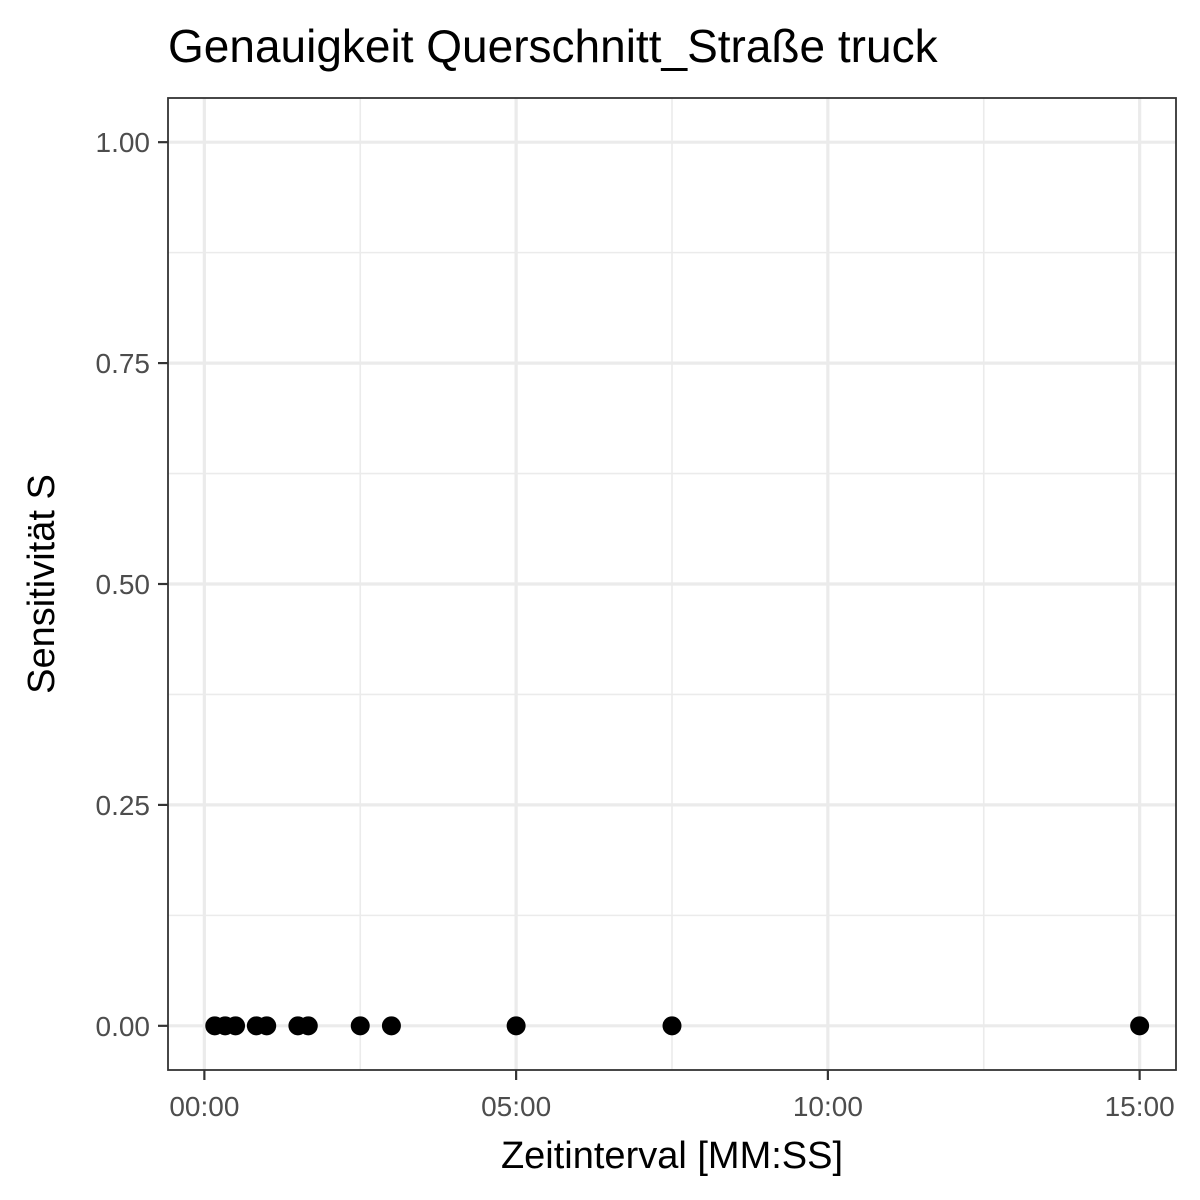 Image resolution: width=1200 pixels, height=1200 pixels. I want to click on data-points, so click(677, 1026).